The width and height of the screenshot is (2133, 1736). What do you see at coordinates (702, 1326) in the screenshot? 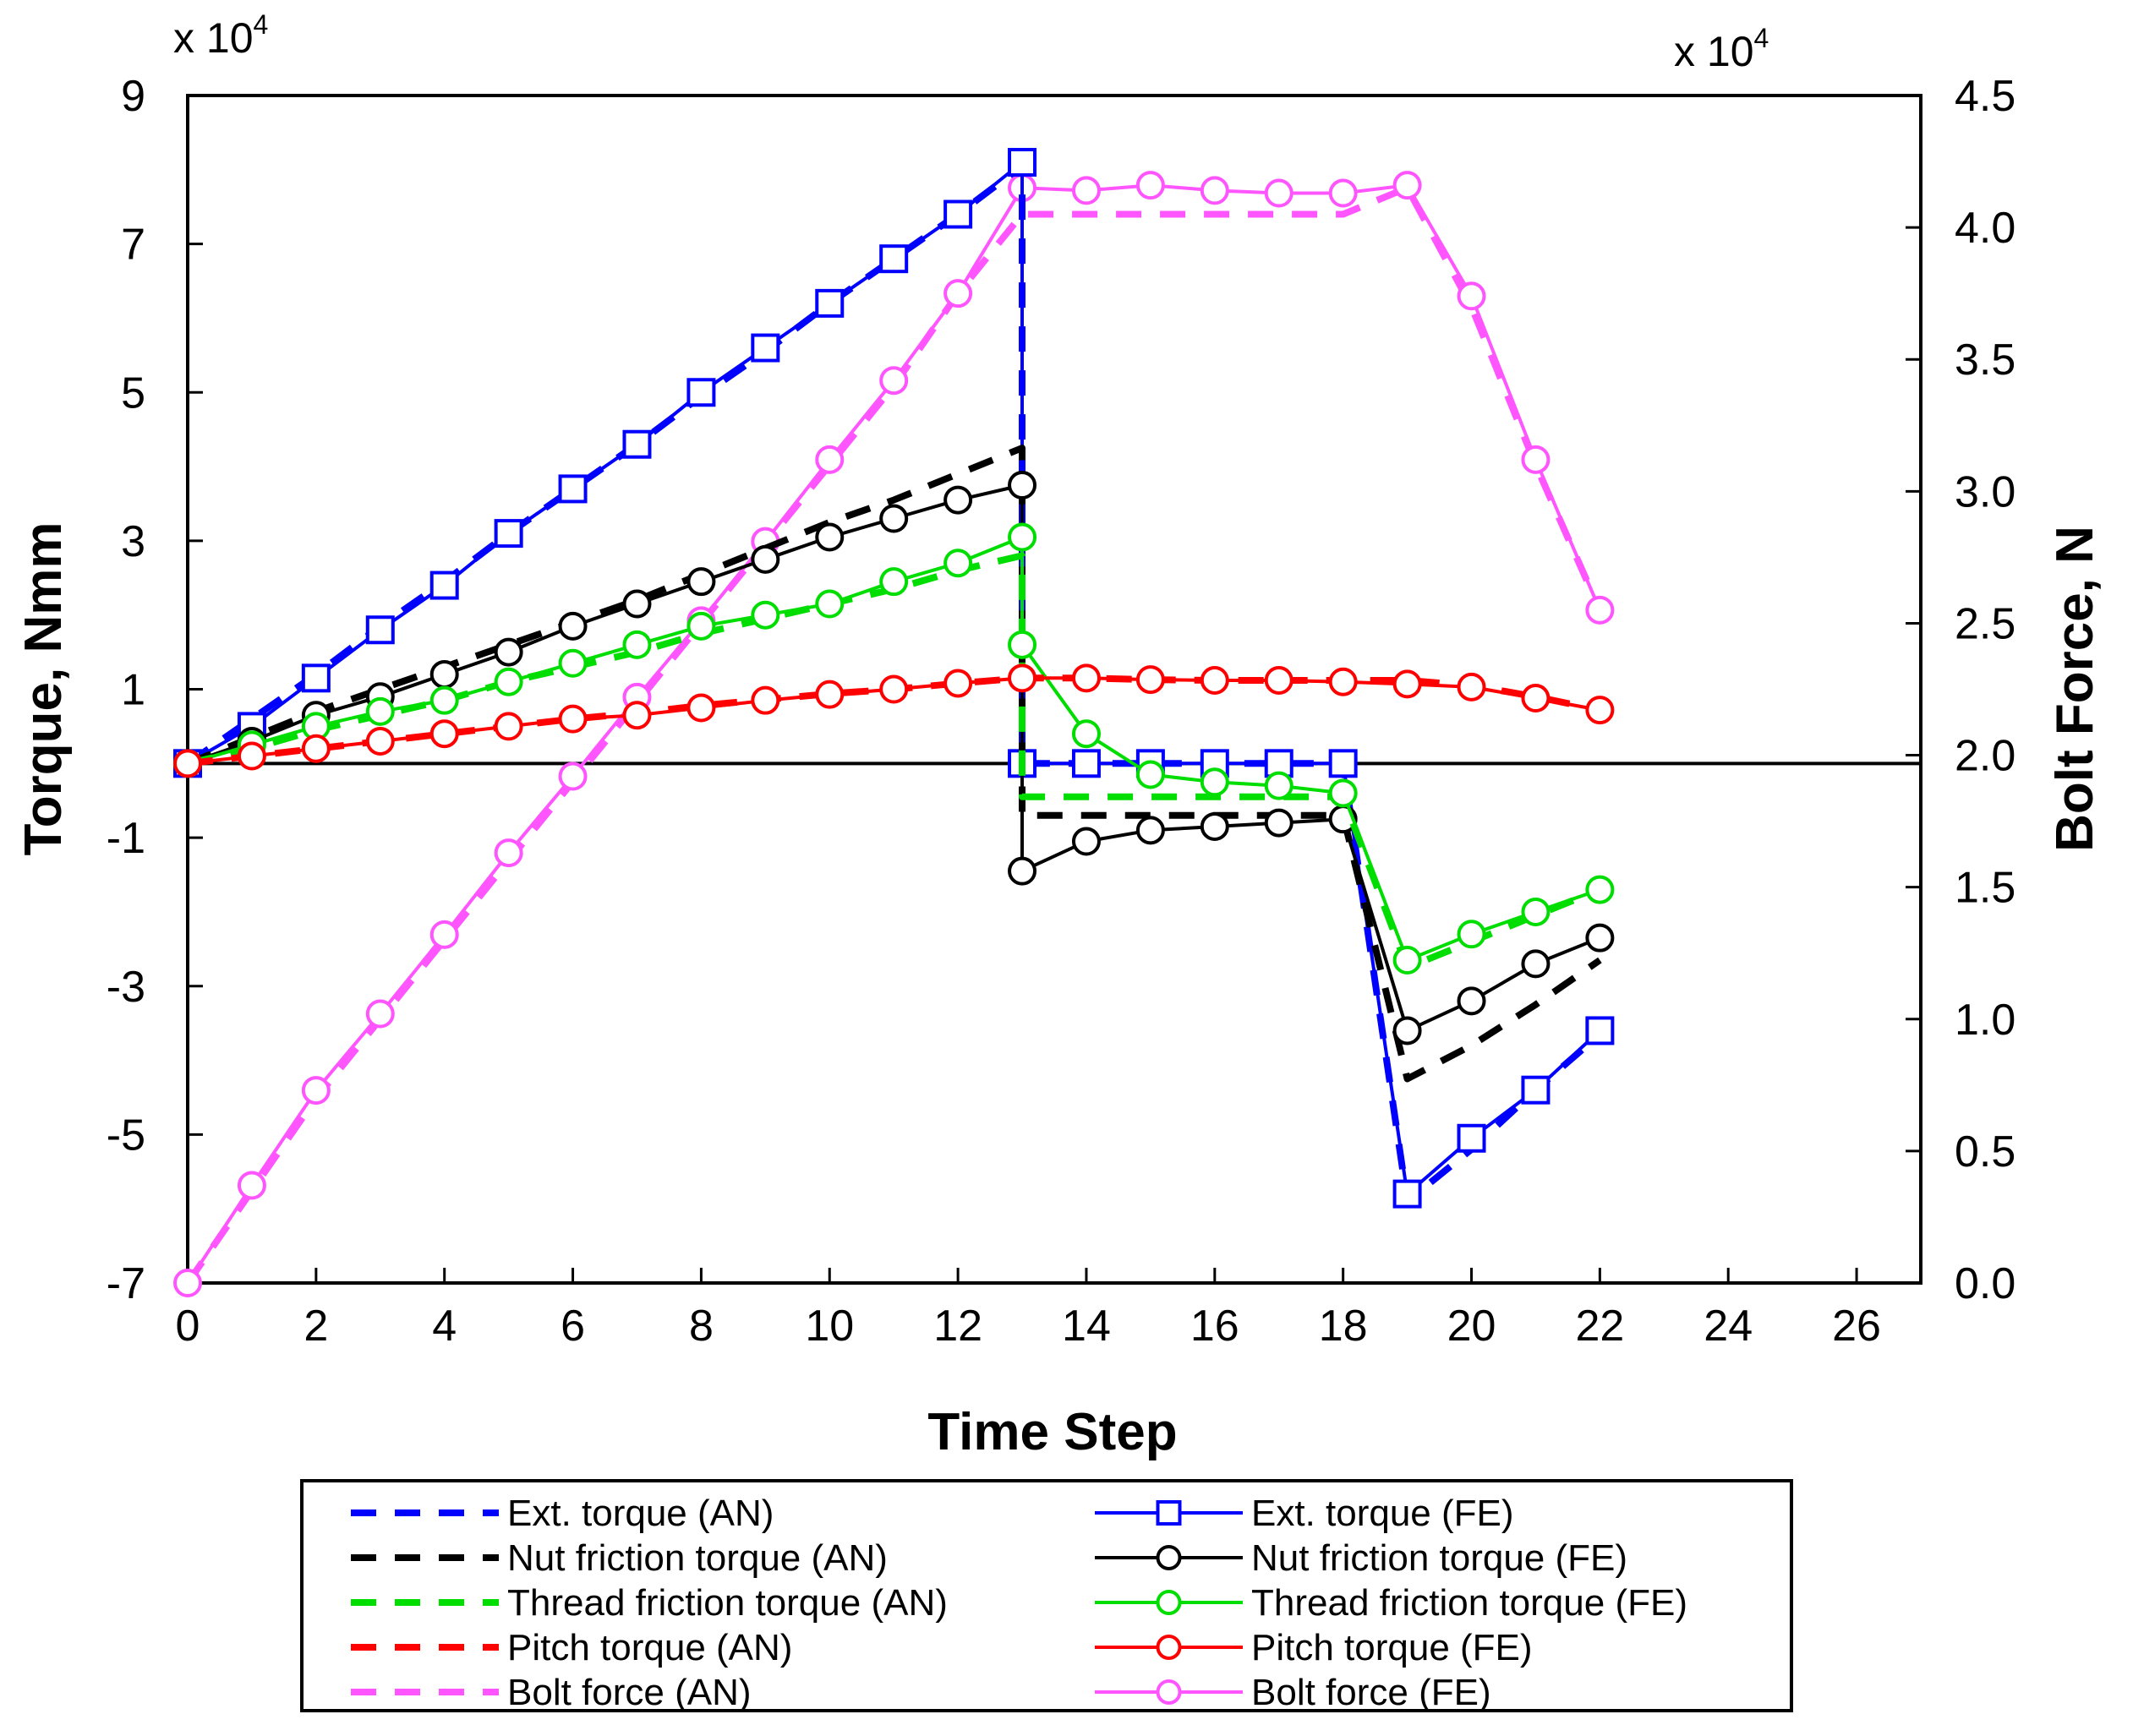
I see `x-tick-label: 8` at bounding box center [702, 1326].